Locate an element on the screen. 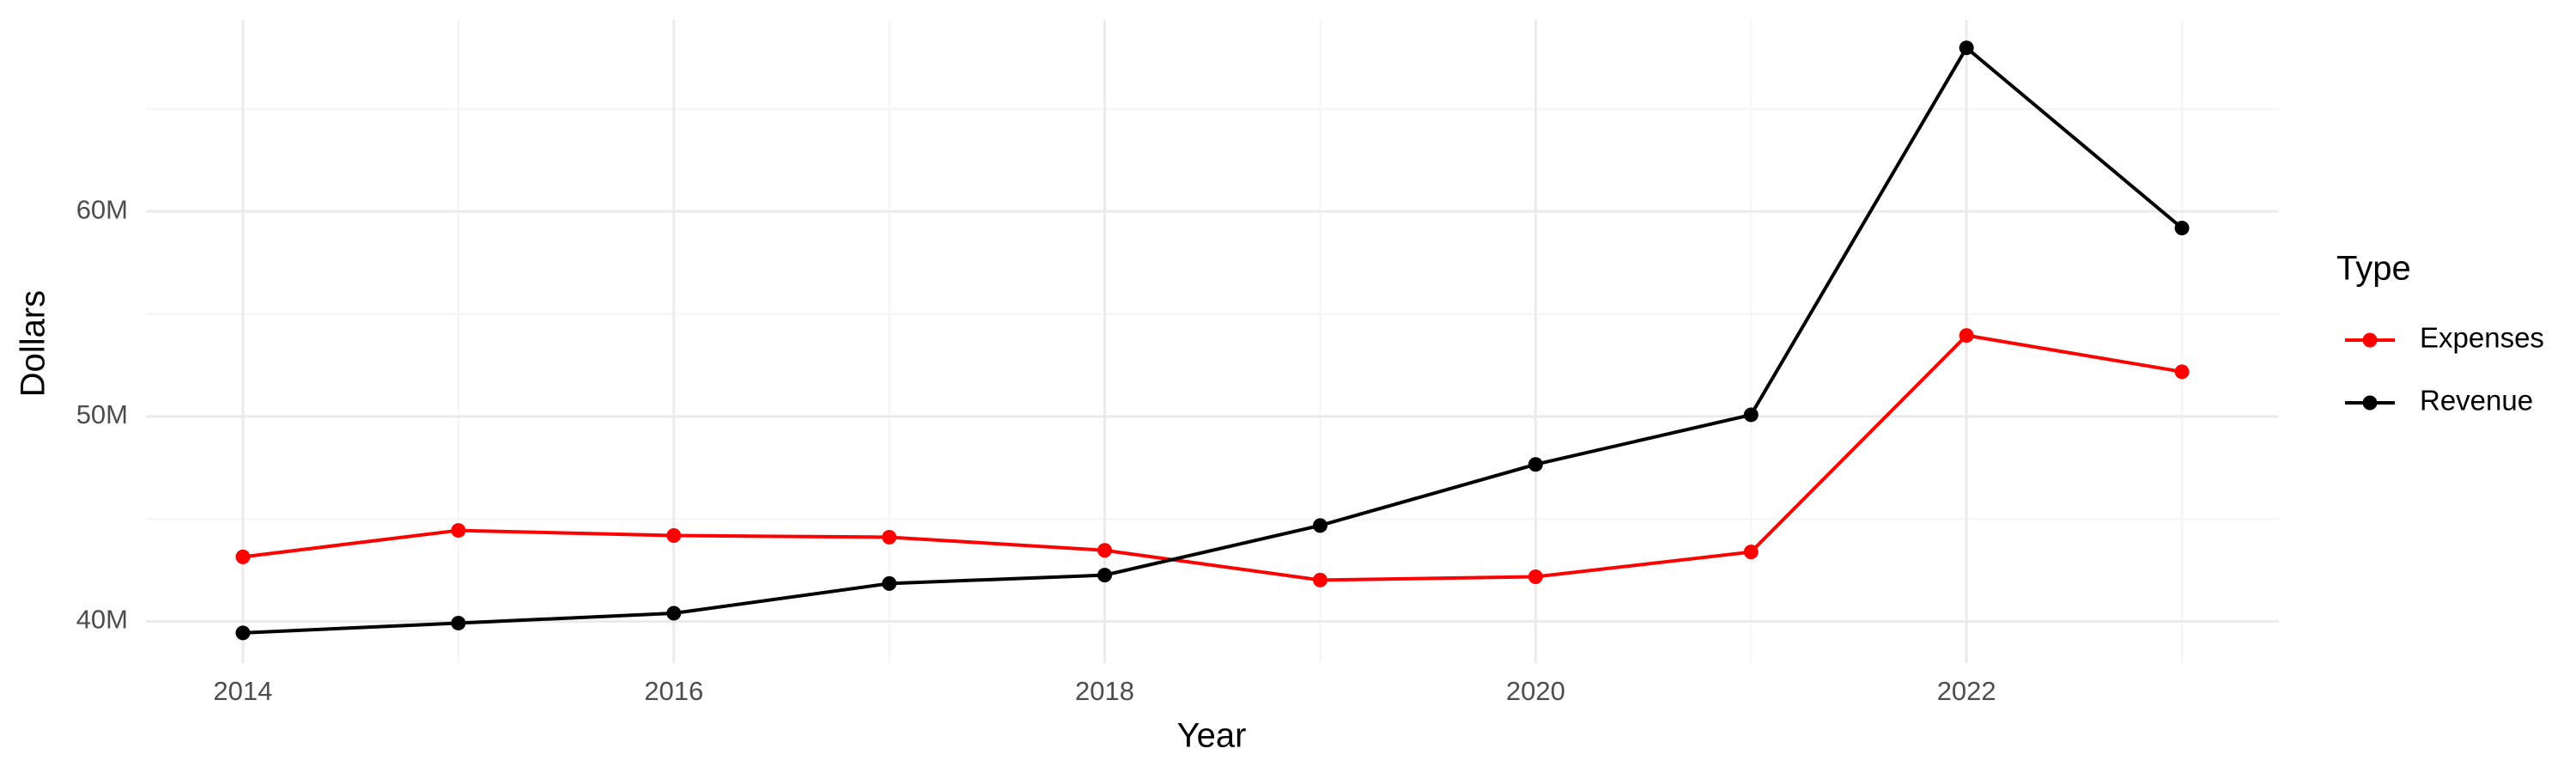  legend-label: Revenue is located at coordinates (2477, 401).